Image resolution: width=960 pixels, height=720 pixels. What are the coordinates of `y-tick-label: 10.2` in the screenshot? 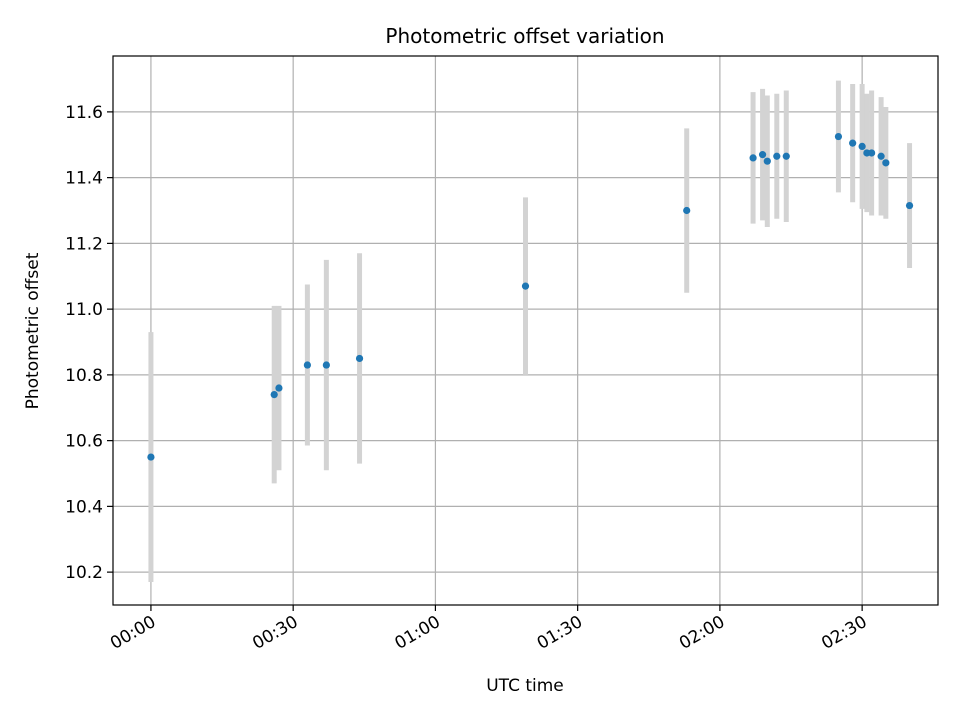 It's located at (84, 573).